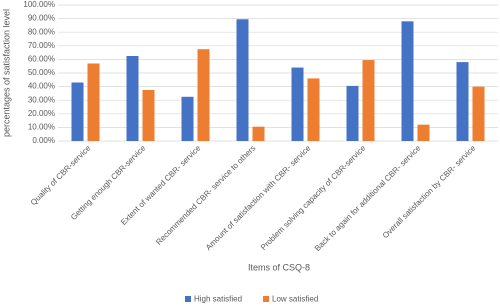 This screenshot has height=308, width=500. I want to click on x-tick-label: Amount of satisfaction with CBR- service, so click(258, 197).